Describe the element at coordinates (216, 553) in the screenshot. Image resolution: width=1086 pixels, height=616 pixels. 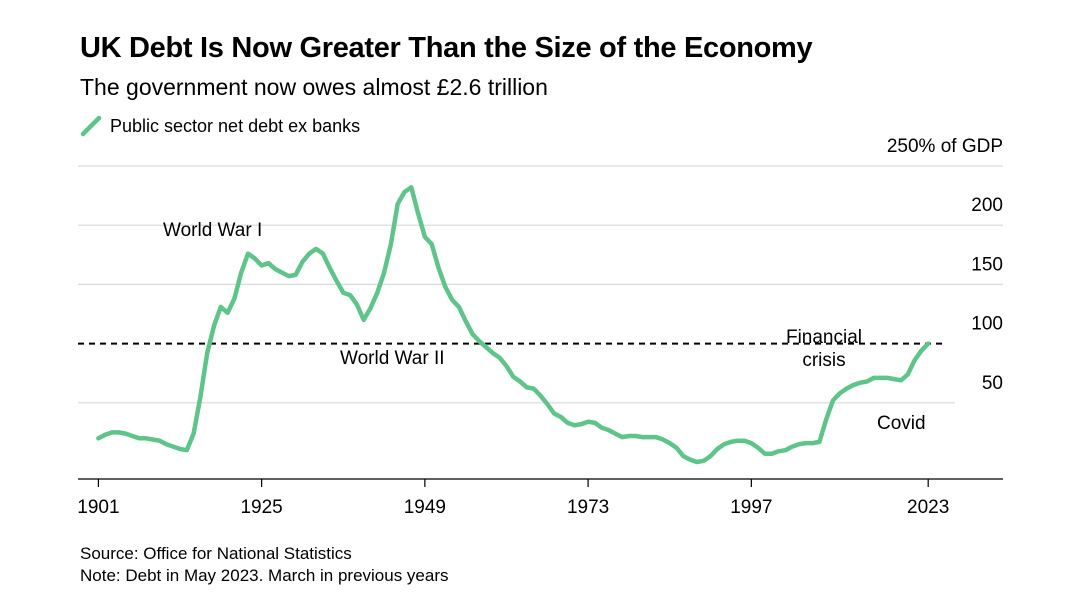
I see `source-note: Source: Office for National Statistics` at that location.